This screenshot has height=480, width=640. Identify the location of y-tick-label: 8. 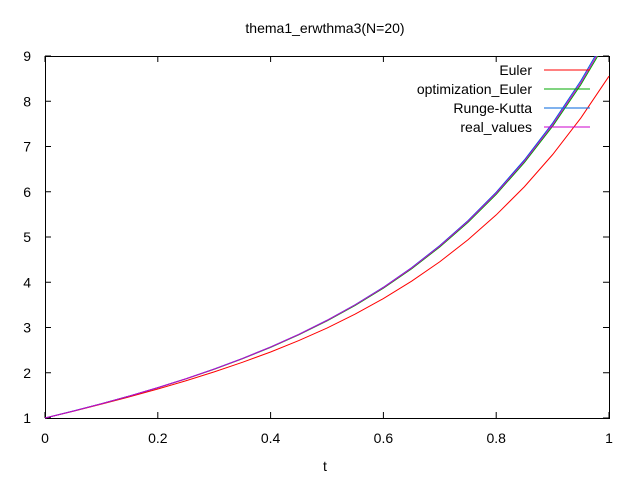
(27, 101).